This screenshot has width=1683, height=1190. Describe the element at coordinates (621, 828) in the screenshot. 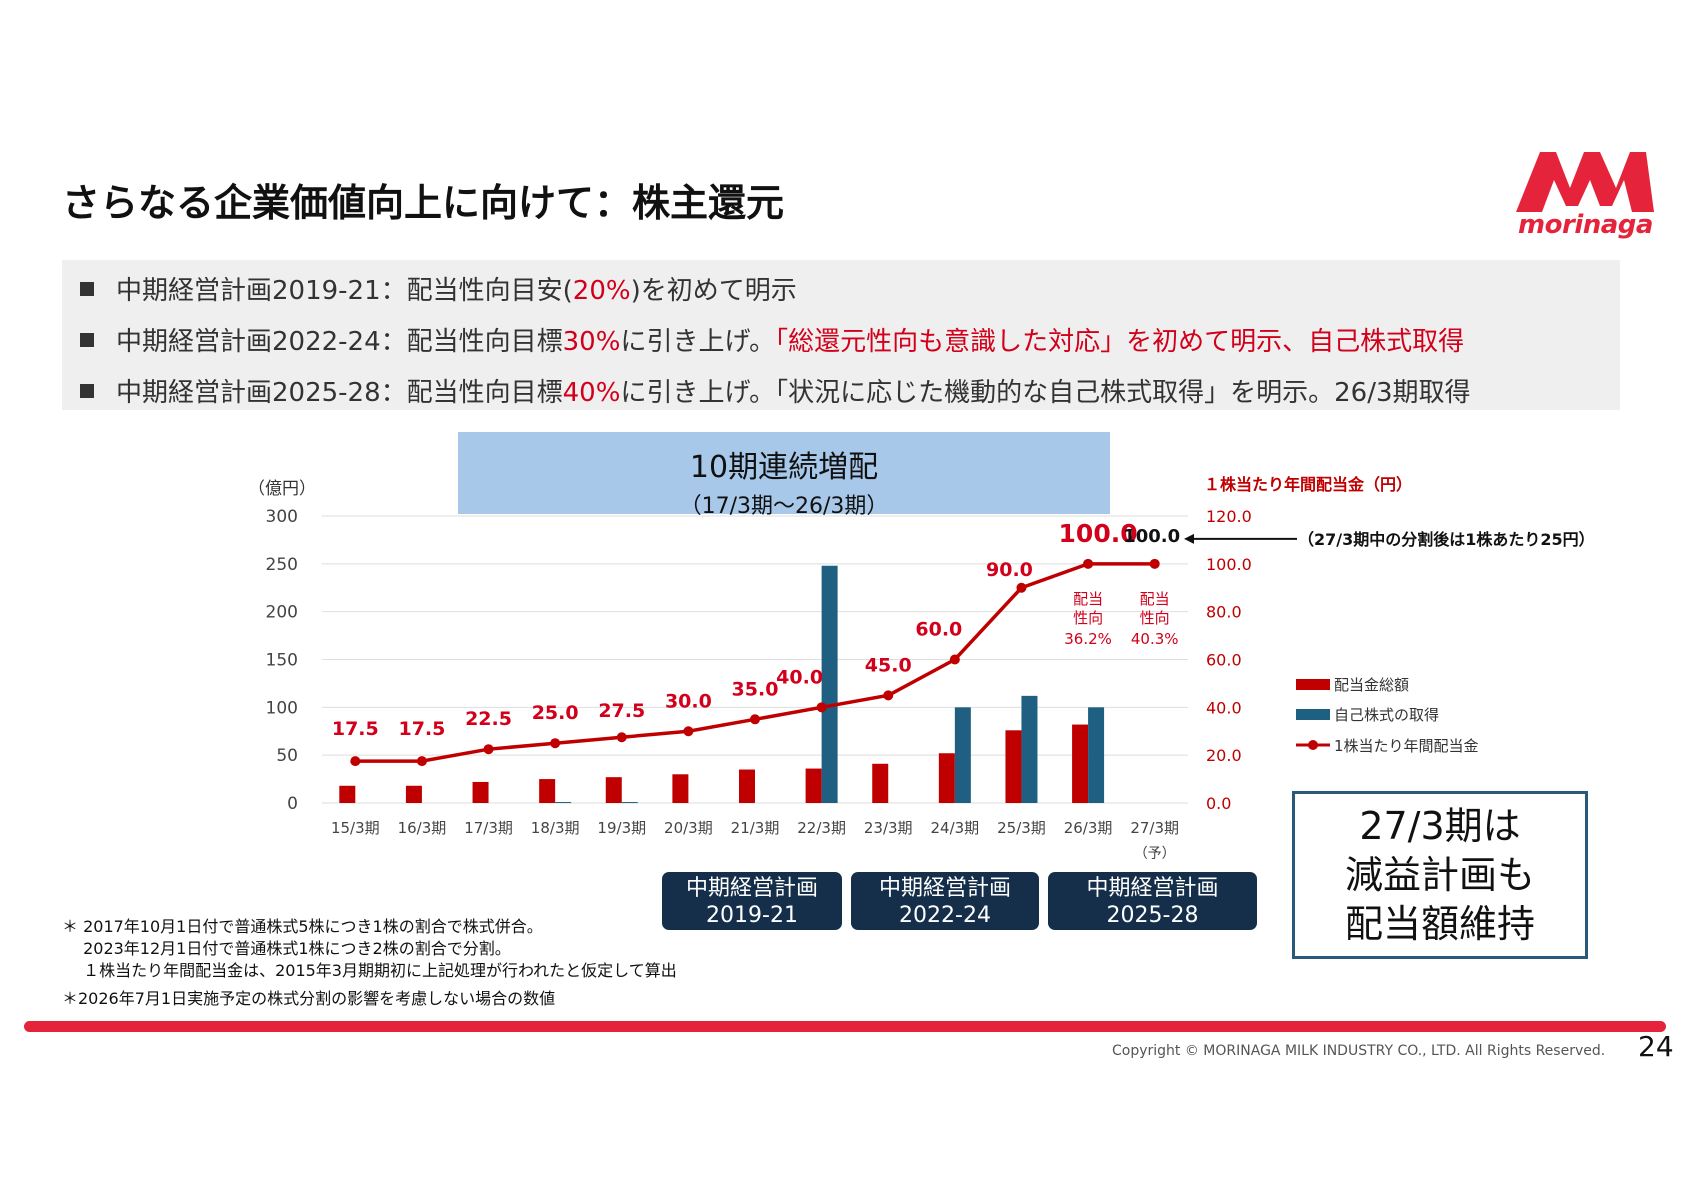

I see `x-axis-tick-label: 19/3期` at that location.